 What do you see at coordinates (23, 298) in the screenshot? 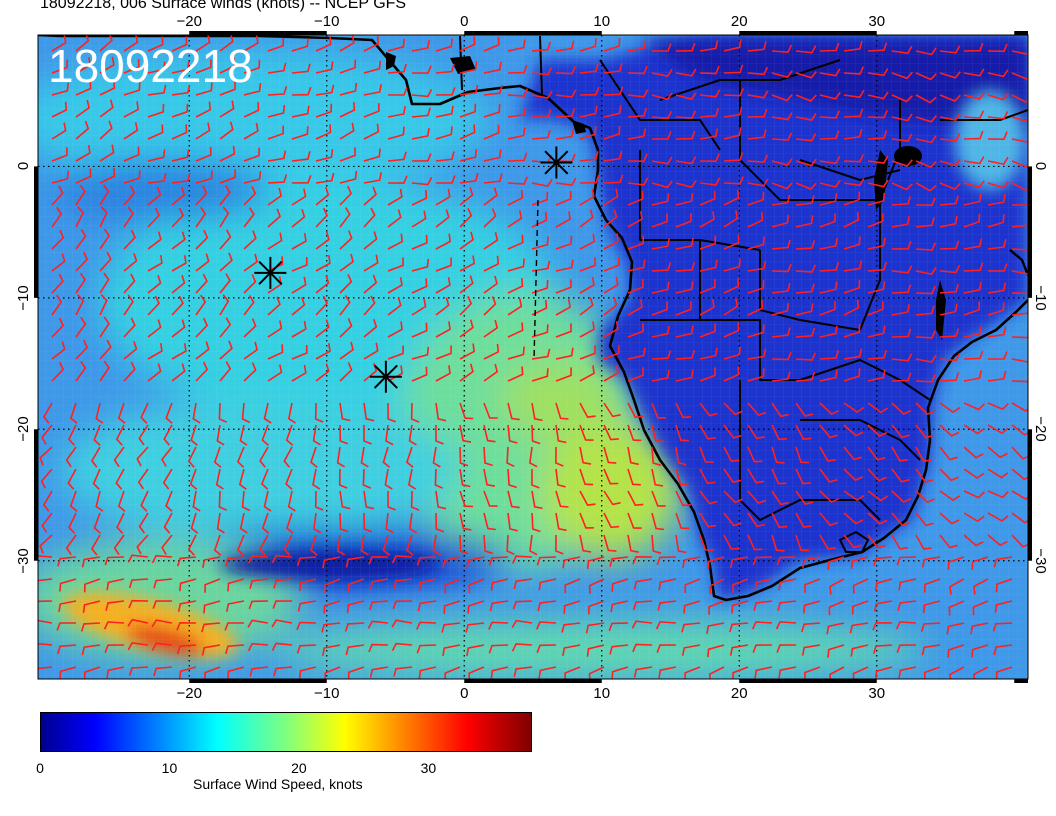
I see `left-lat-label: −10` at bounding box center [23, 298].